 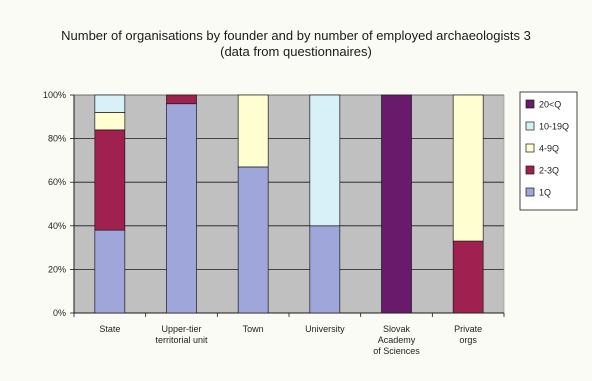 I want to click on y-tick-label: 0%, so click(x=59, y=313).